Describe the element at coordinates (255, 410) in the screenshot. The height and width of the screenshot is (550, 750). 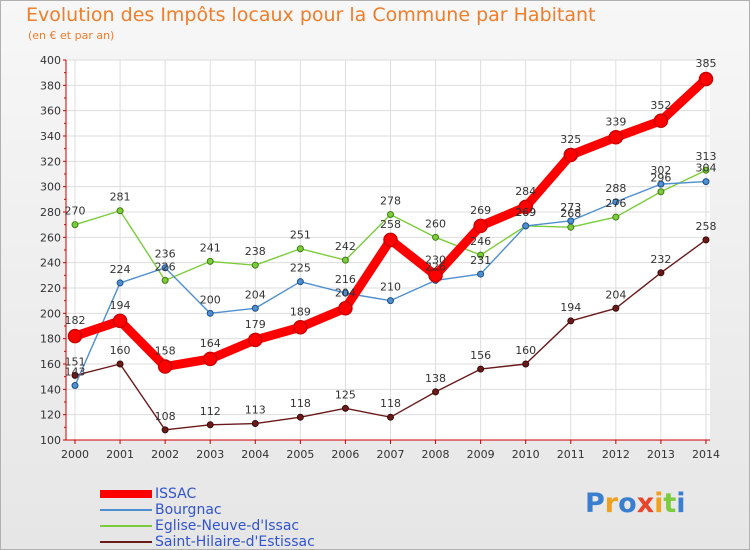
I see `data-label-saint-hilaire-d-estissac: 113` at that location.